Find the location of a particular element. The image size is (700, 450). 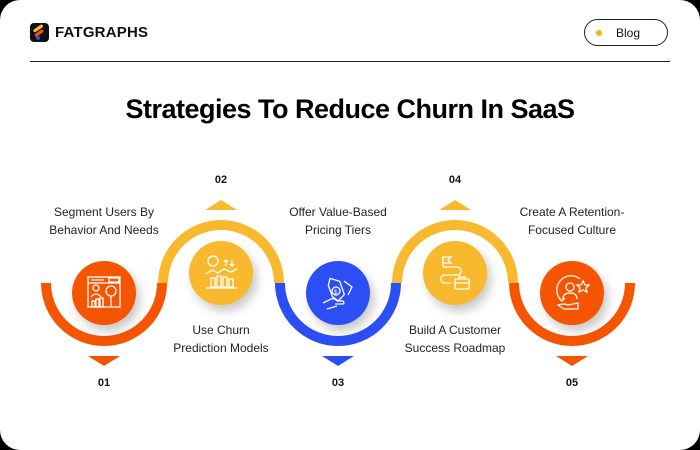

step-number-05: 05 is located at coordinates (572, 383).